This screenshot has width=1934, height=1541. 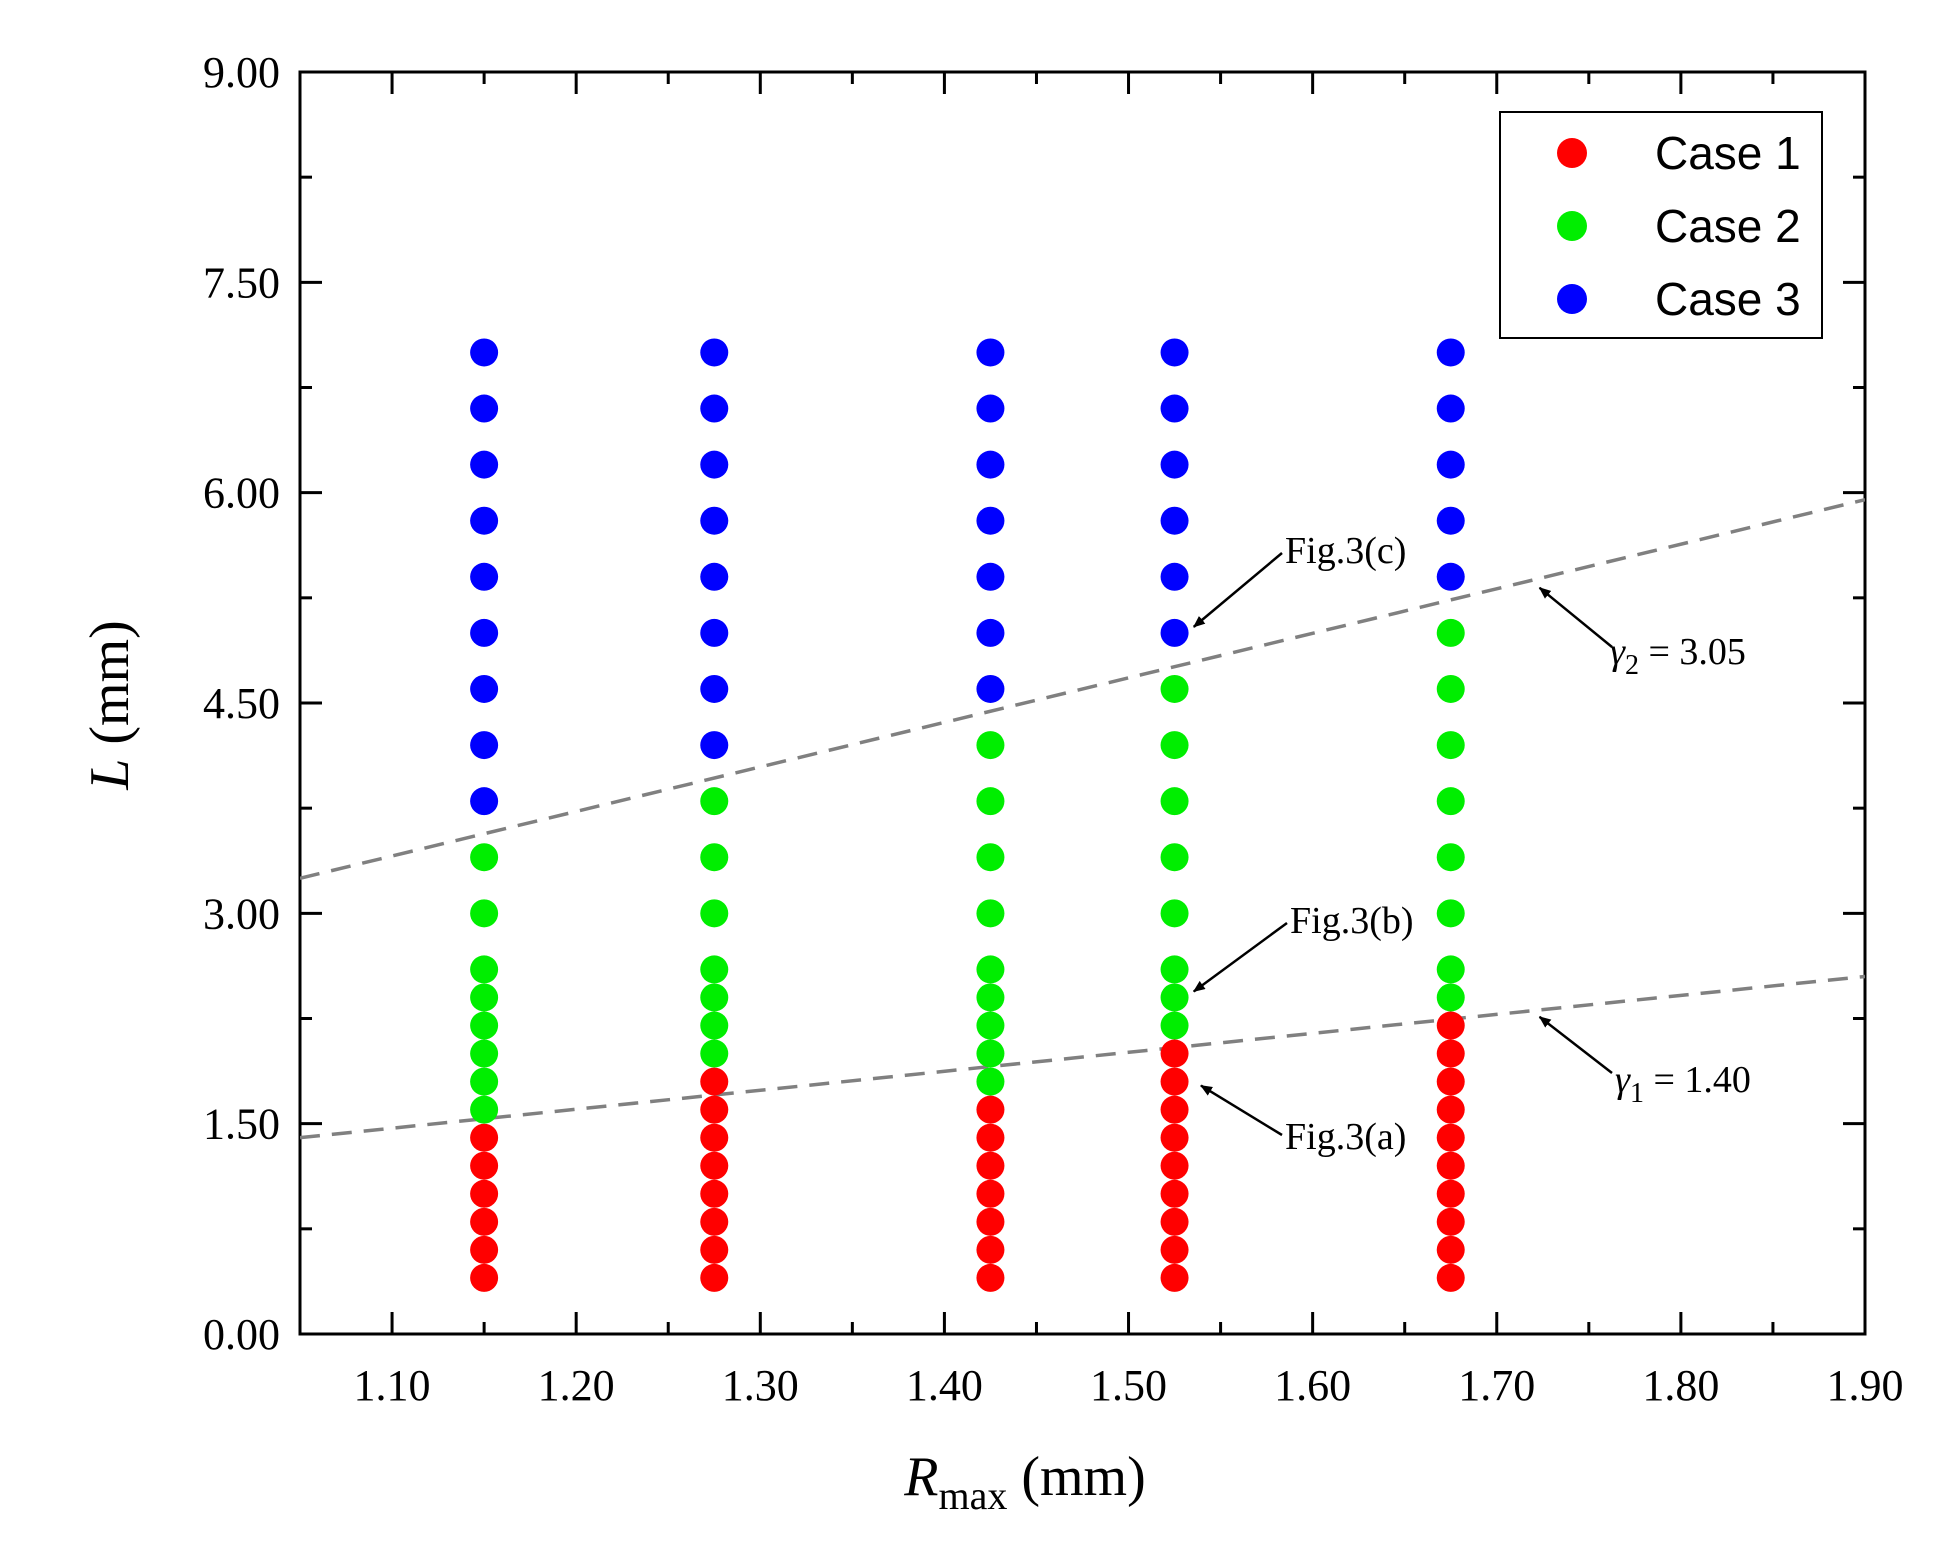 What do you see at coordinates (1237, 590) in the screenshot?
I see `fig3c-arrow` at bounding box center [1237, 590].